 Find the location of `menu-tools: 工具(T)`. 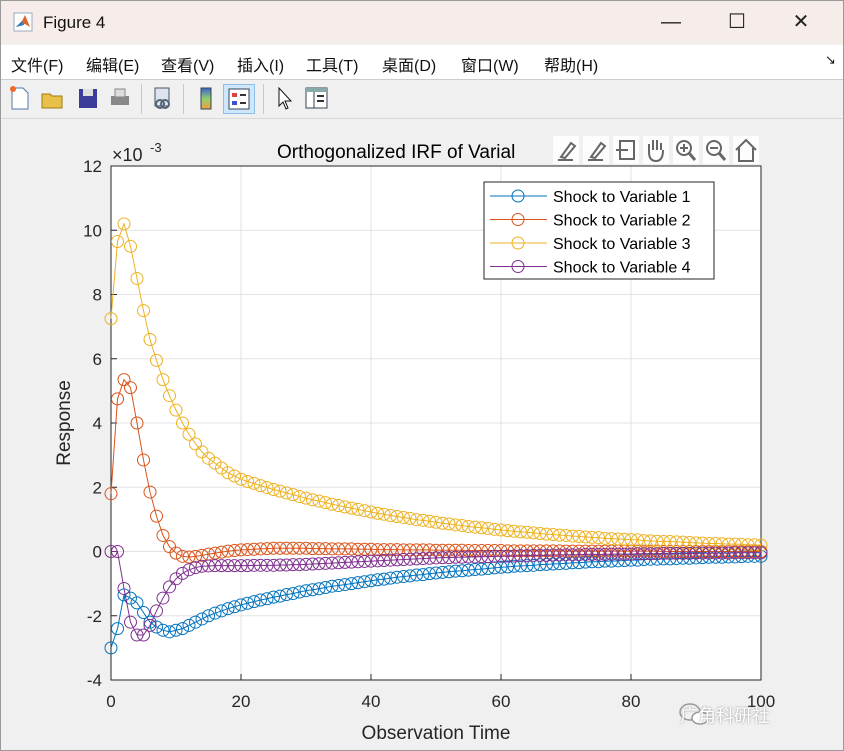

menu-tools: 工具(T) is located at coordinates (332, 66).